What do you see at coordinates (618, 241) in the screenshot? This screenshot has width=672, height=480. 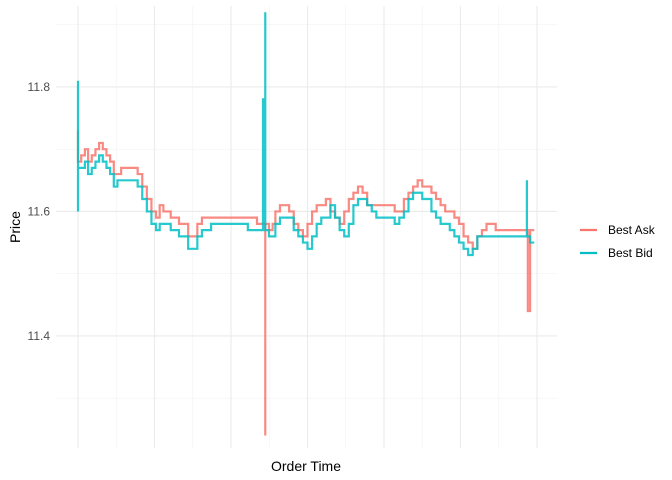 I see `legend: Best Ask Best Bid` at bounding box center [618, 241].